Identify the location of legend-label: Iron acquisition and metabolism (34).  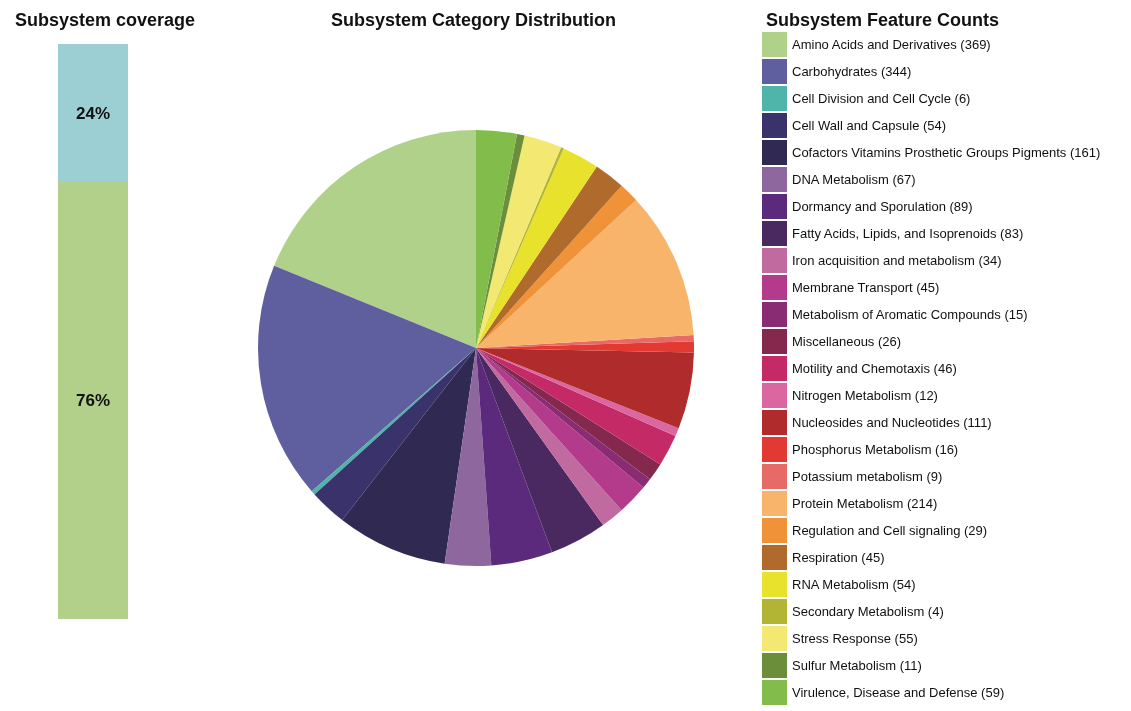
(897, 260).